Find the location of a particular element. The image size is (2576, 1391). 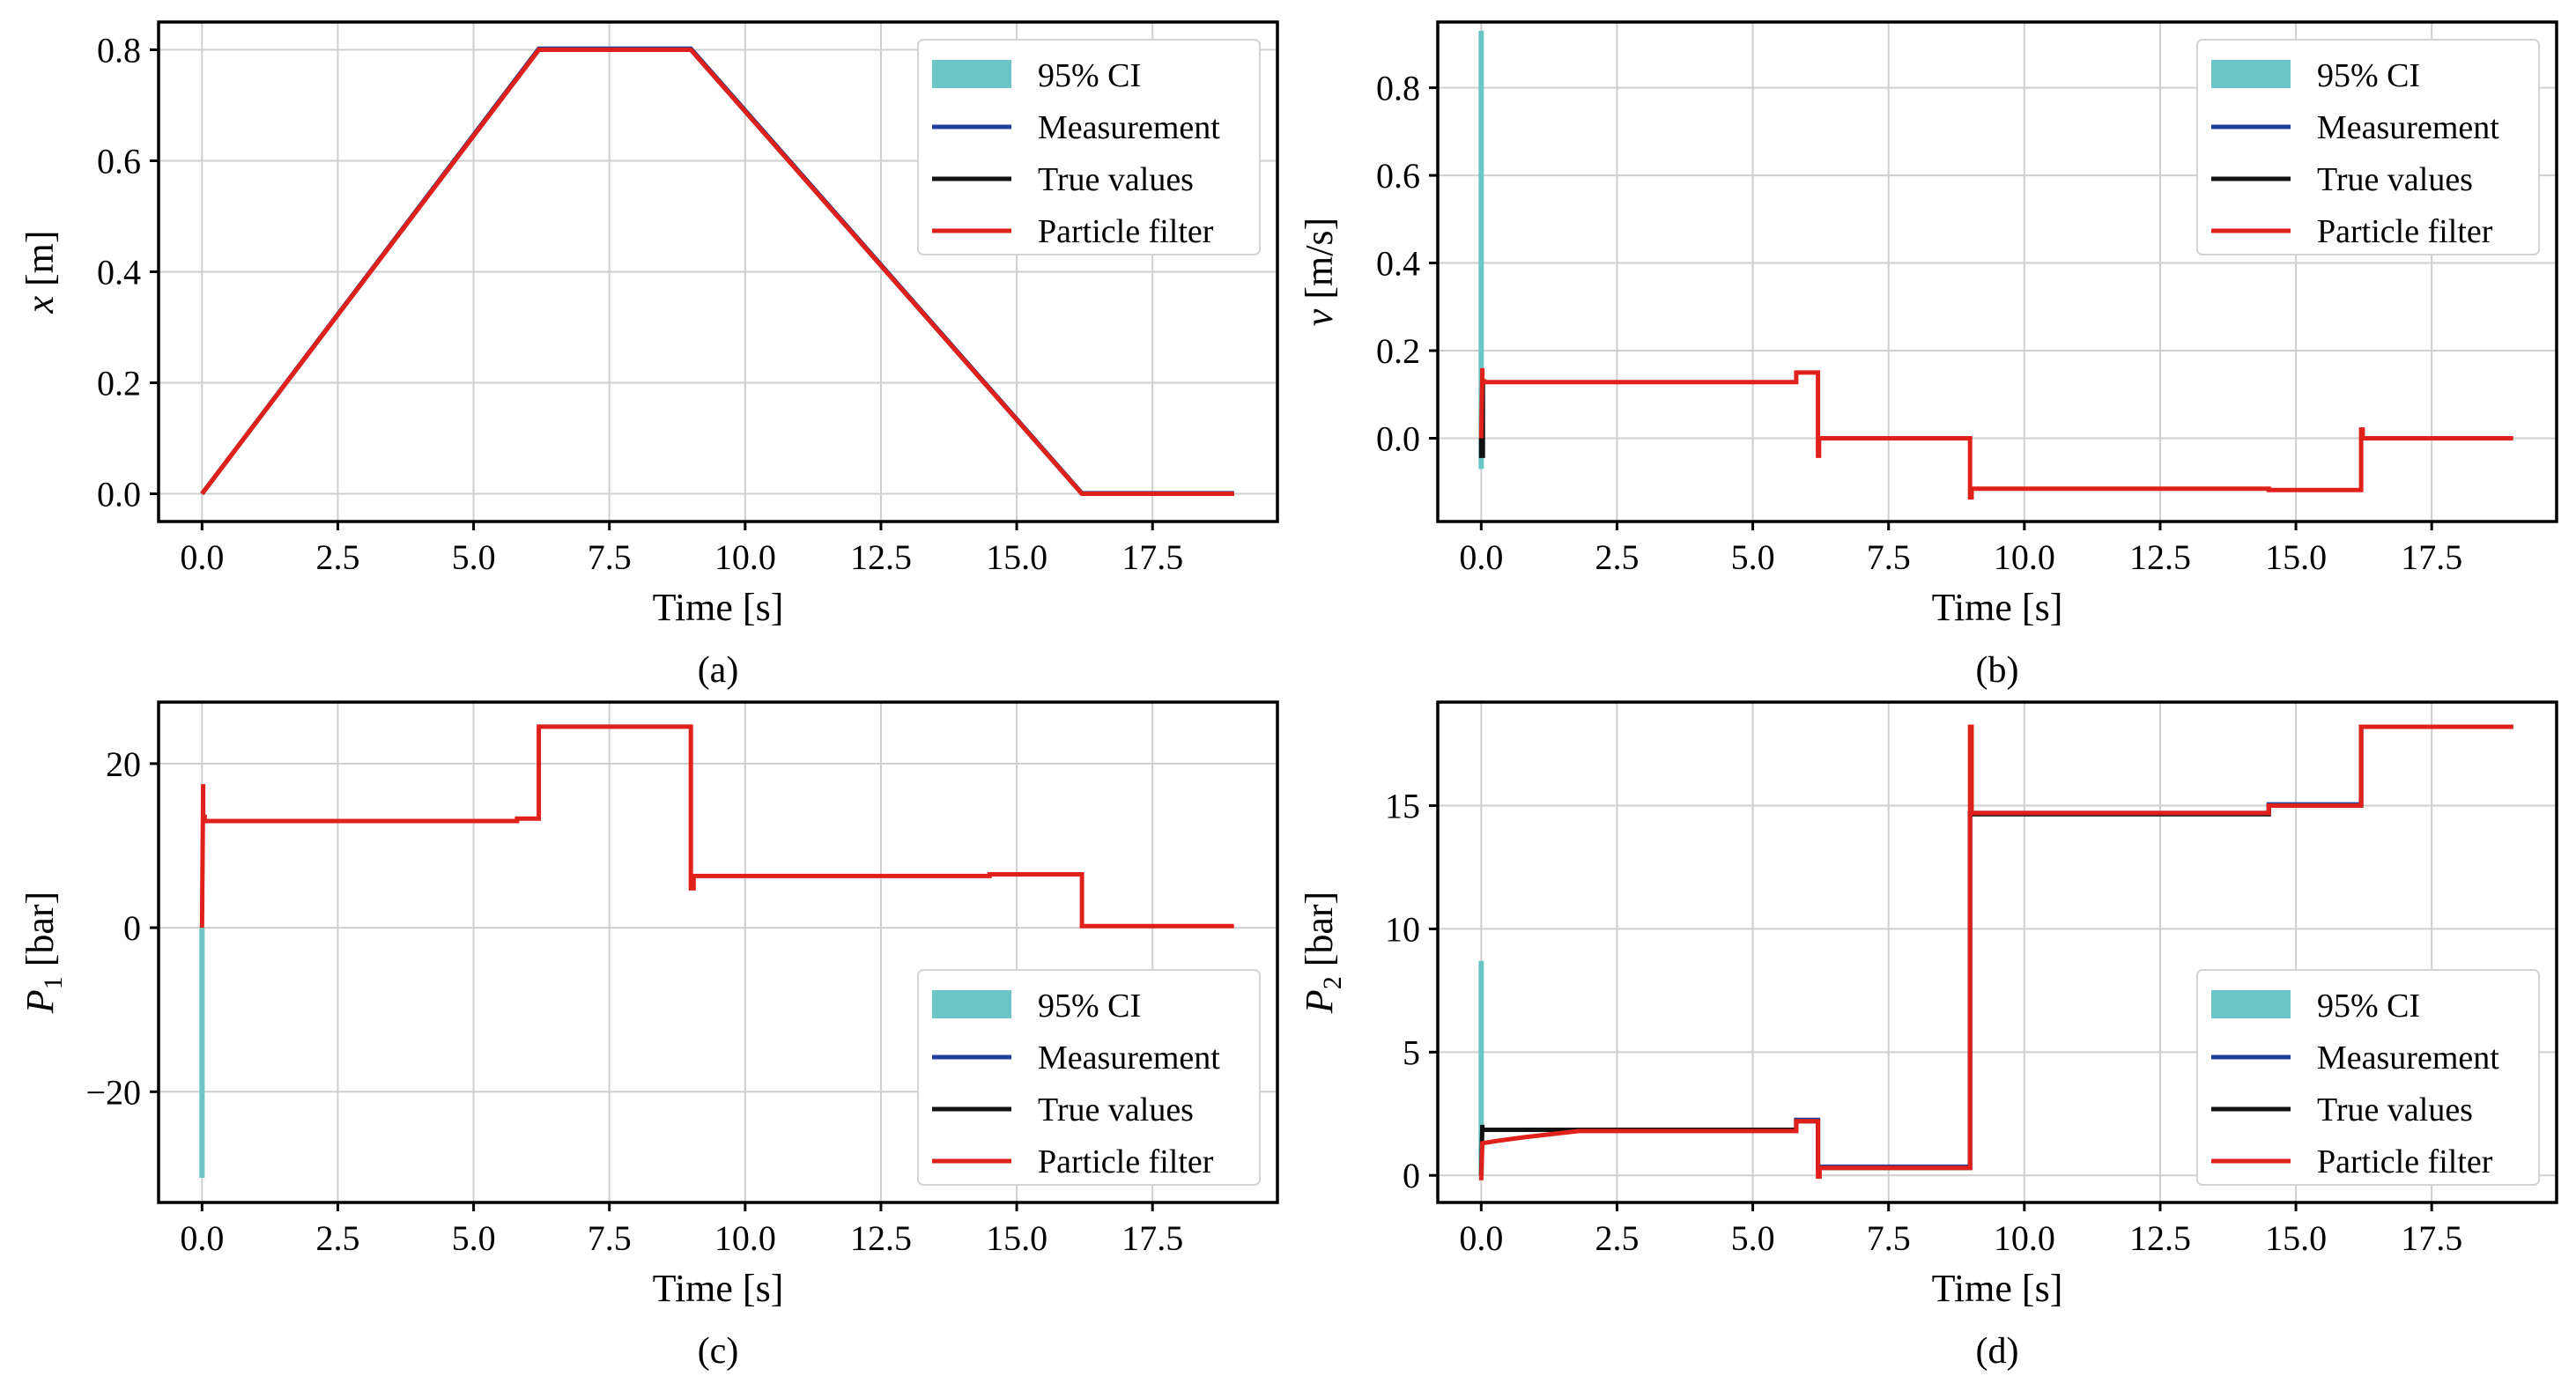

y-axis-subscript: 2 is located at coordinates (1332, 982).